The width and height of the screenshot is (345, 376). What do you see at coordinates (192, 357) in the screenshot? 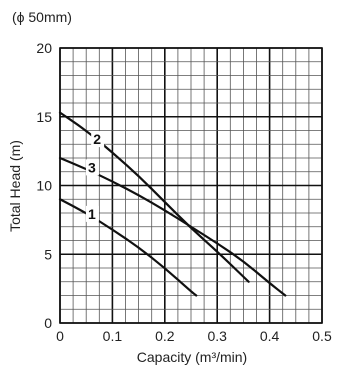
I see `x-axis-title: Capacity (m³/min)` at bounding box center [192, 357].